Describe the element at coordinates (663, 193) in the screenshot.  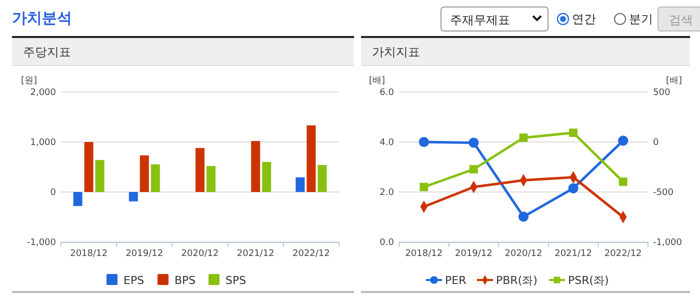
I see `y2-tick-label: -500` at that location.